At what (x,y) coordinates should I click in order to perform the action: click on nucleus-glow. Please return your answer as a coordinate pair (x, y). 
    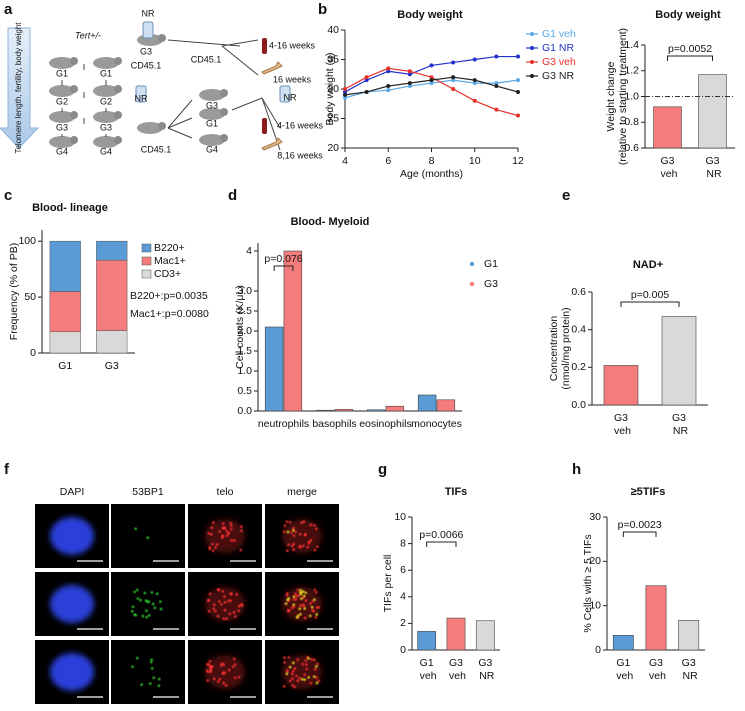
    Looking at the image, I should click on (302, 536).